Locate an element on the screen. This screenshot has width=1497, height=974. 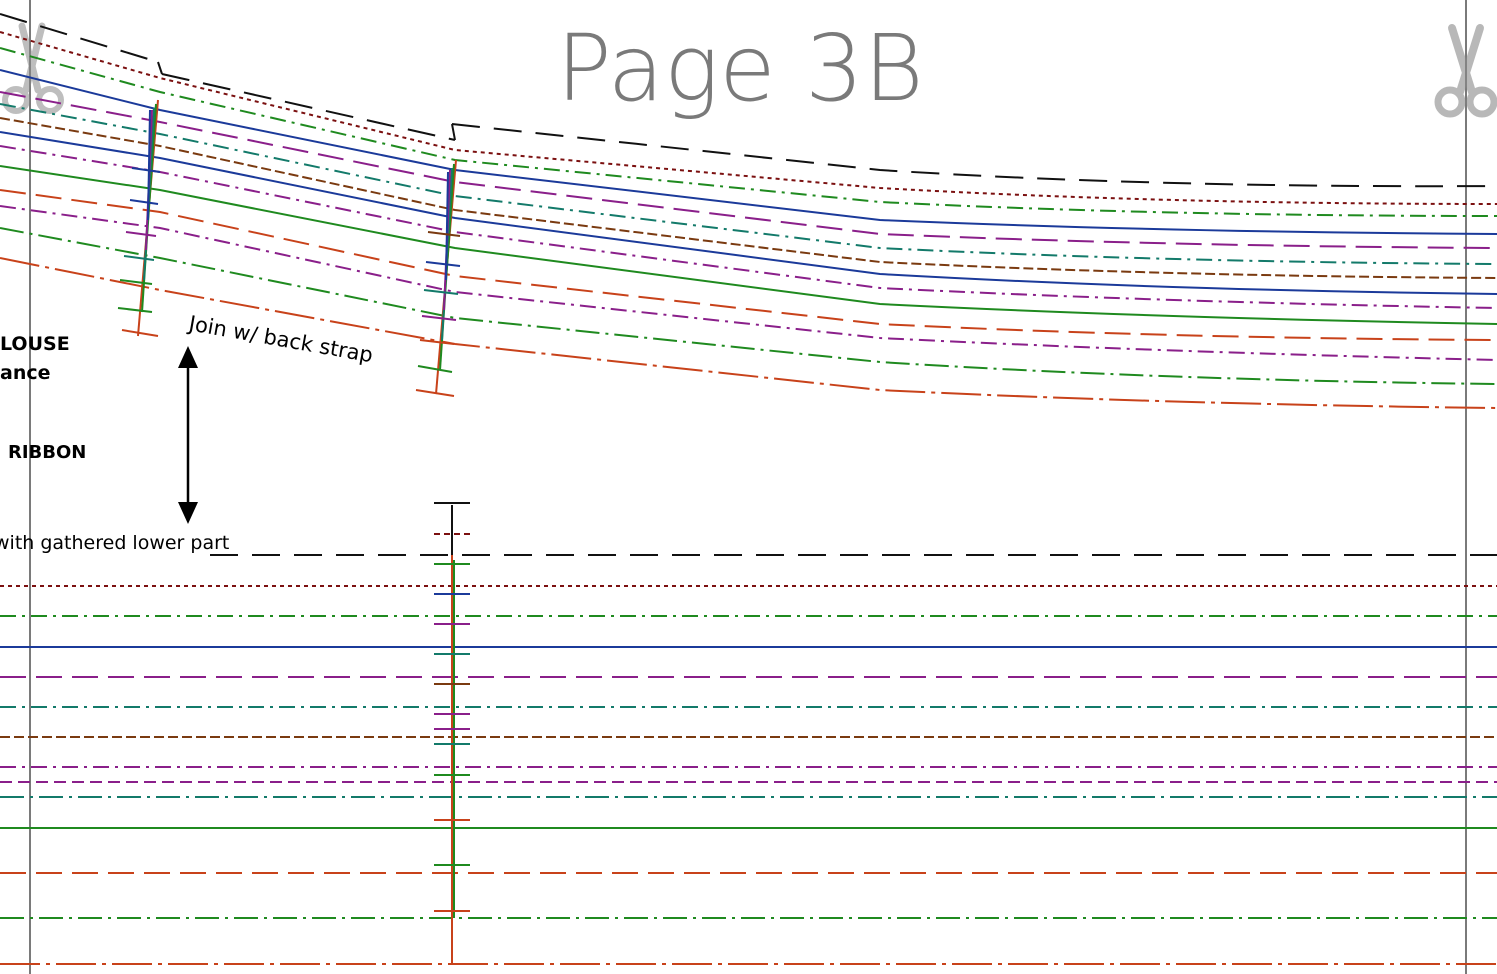
blouse-label: LOUSE is located at coordinates (35, 344).